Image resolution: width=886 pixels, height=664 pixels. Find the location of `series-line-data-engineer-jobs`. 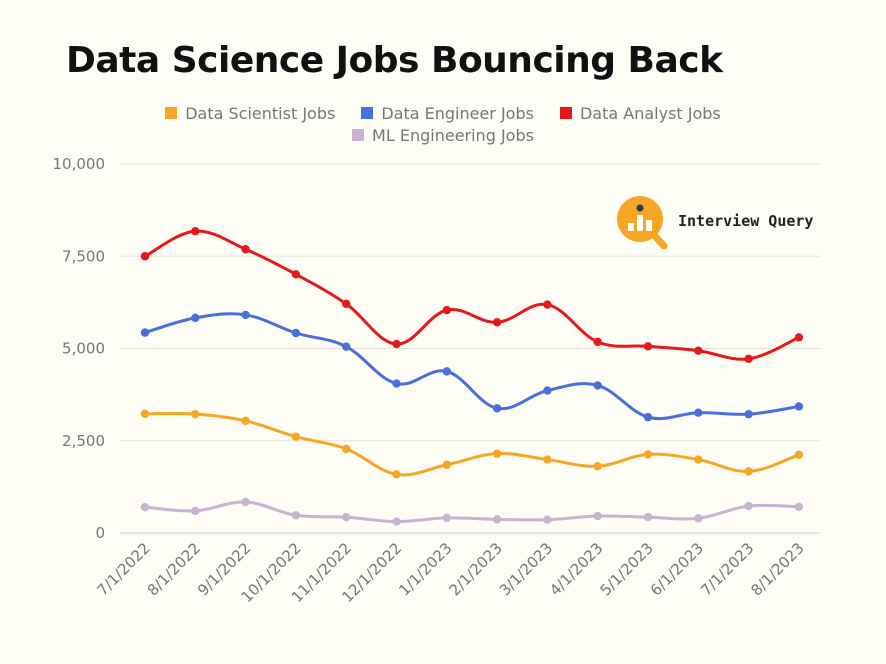

series-line-data-engineer-jobs is located at coordinates (472, 366).